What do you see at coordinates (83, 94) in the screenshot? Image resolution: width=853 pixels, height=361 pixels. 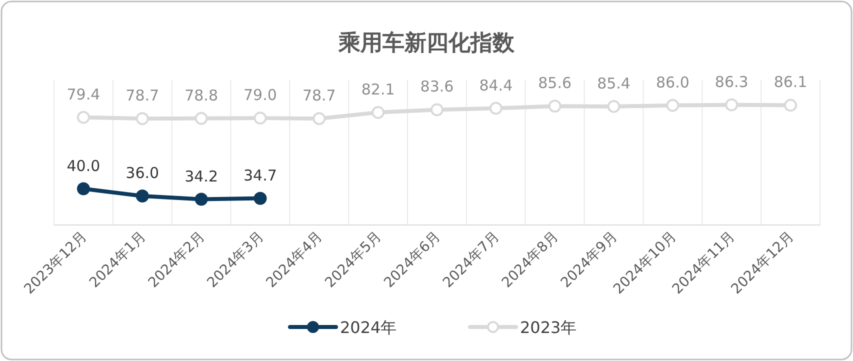 I see `data-label: 79.4` at bounding box center [83, 94].